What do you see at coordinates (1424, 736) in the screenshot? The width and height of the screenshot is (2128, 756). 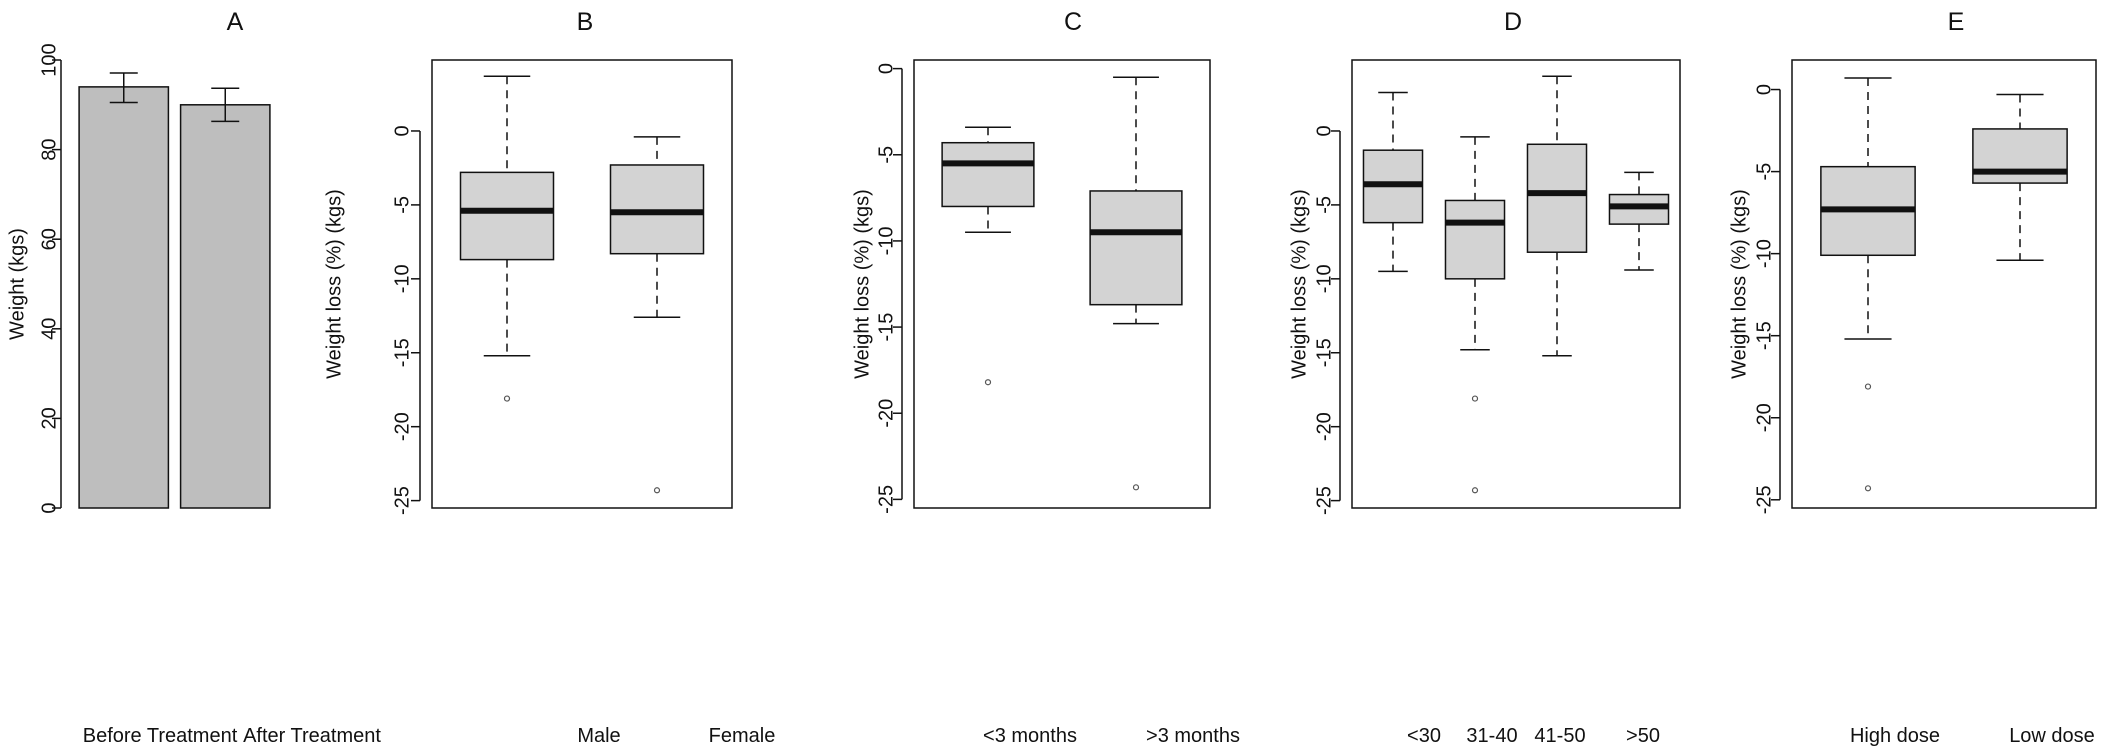 I see `x-tick-label: <30` at bounding box center [1424, 736].